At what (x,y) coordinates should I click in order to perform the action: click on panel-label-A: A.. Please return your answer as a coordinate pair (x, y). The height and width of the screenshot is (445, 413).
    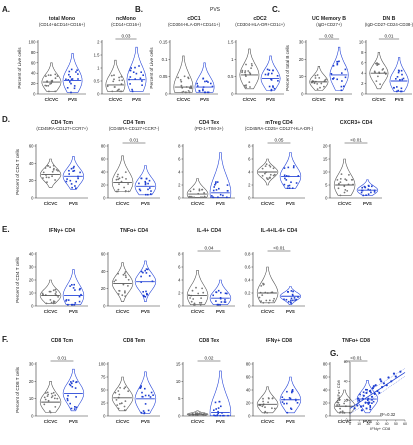
    Looking at the image, I should click on (6, 9).